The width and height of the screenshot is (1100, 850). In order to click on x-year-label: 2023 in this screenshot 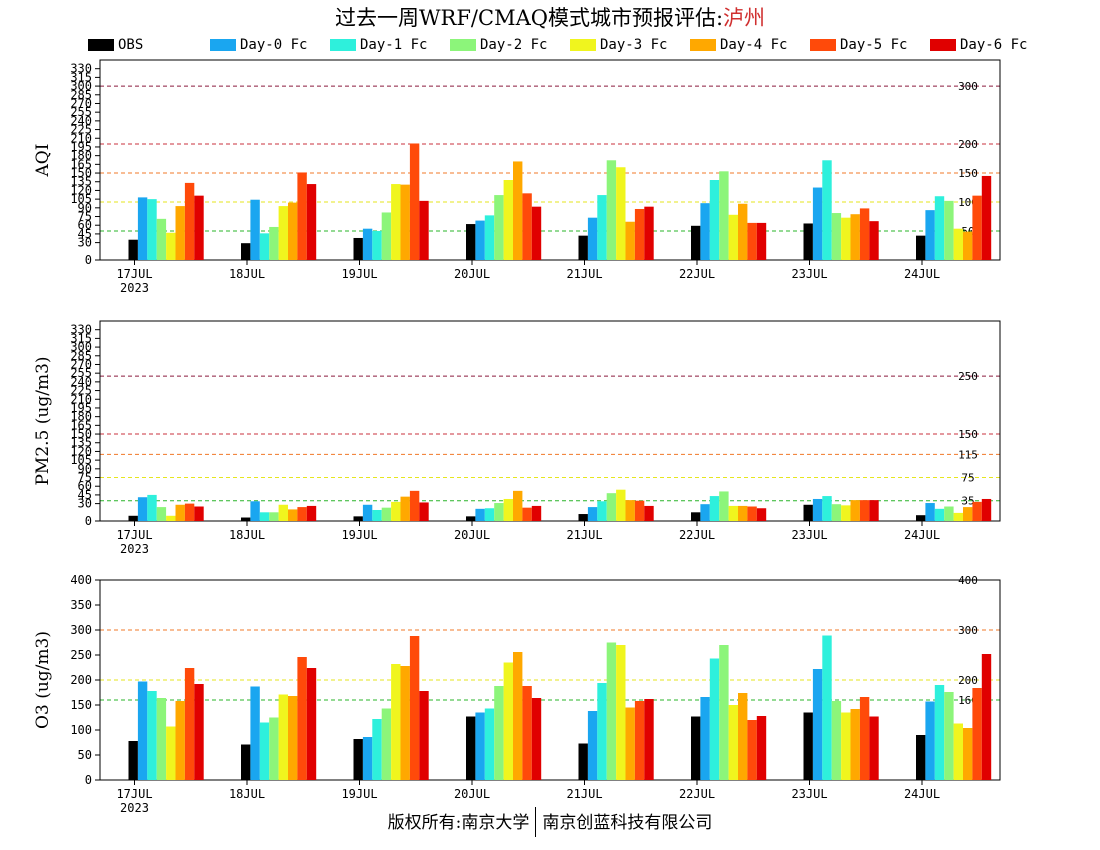, I will do `click(134, 549)`.